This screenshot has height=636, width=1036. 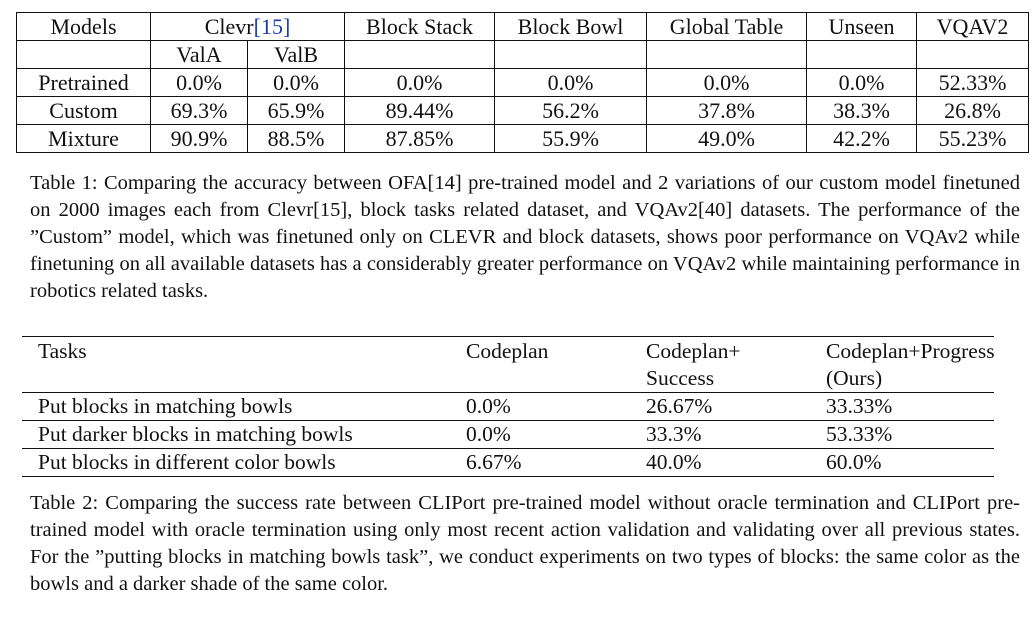 I want to click on cell-block-bowl: 56.2%, so click(x=571, y=110).